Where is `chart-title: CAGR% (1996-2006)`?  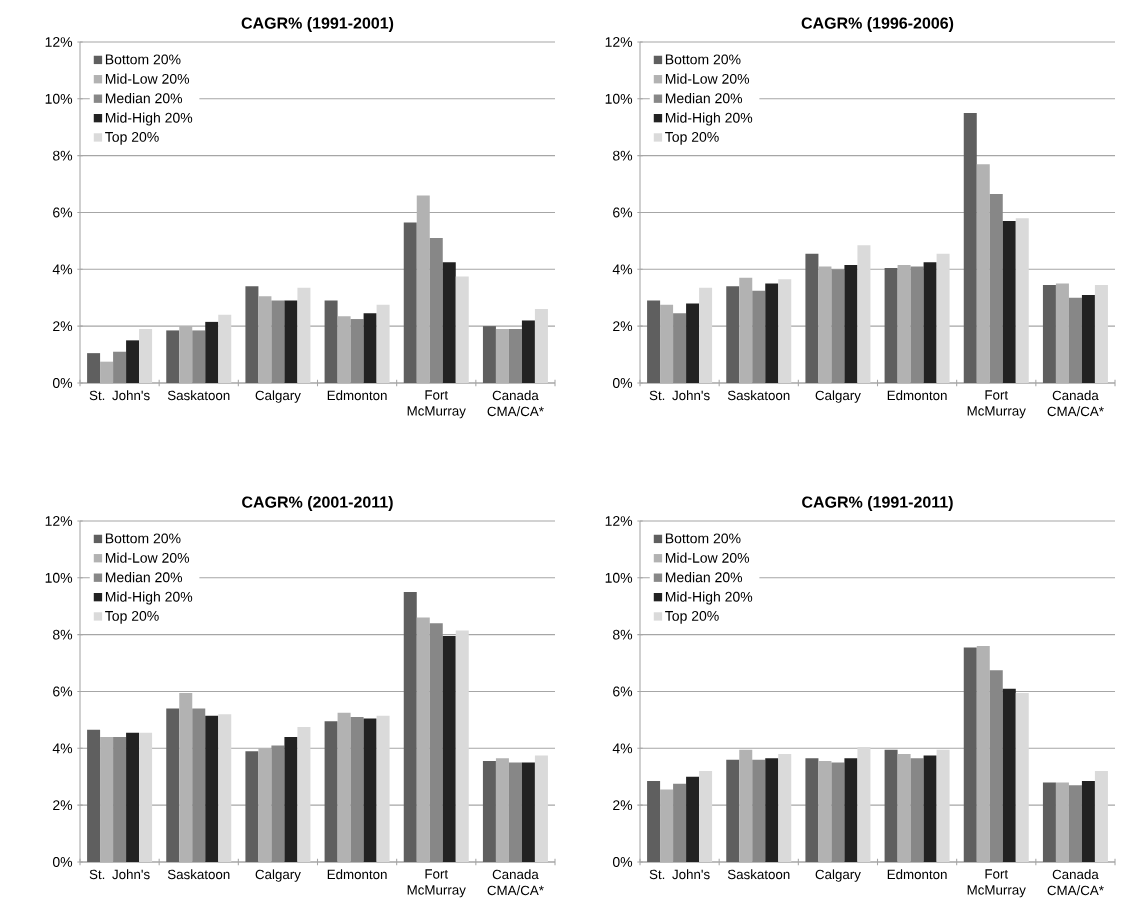
chart-title: CAGR% (1996-2006) is located at coordinates (877, 24).